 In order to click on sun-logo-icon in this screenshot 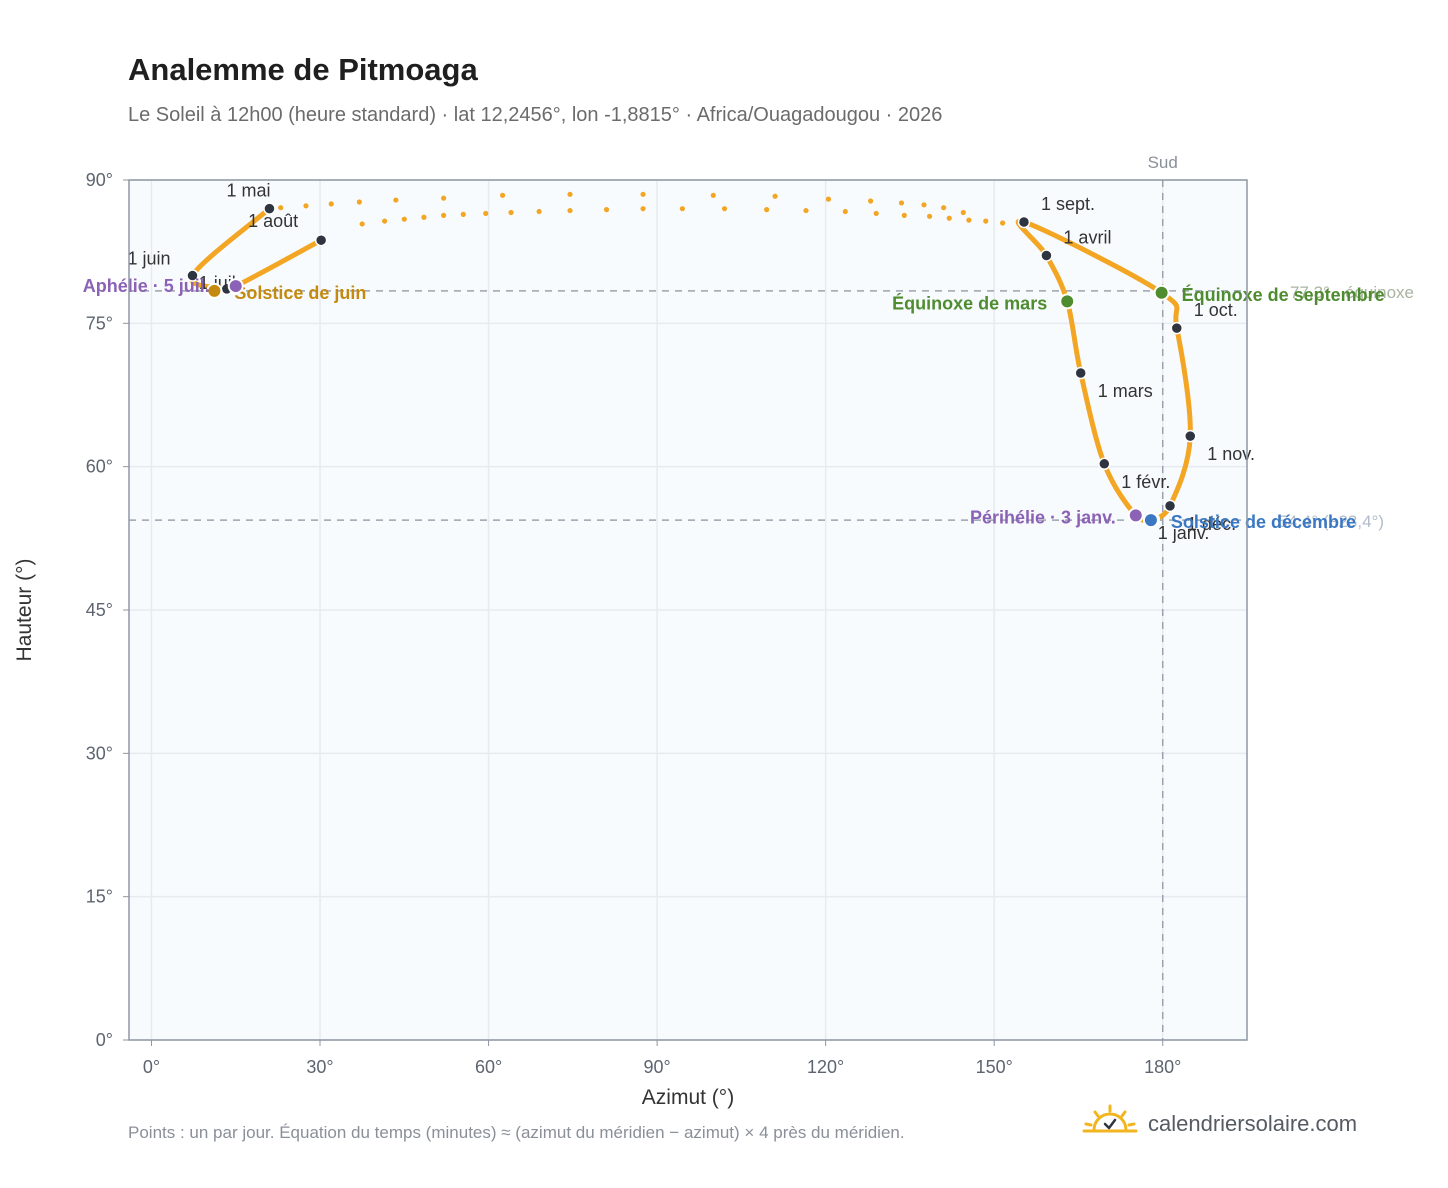, I will do `click(1110, 1123)`.